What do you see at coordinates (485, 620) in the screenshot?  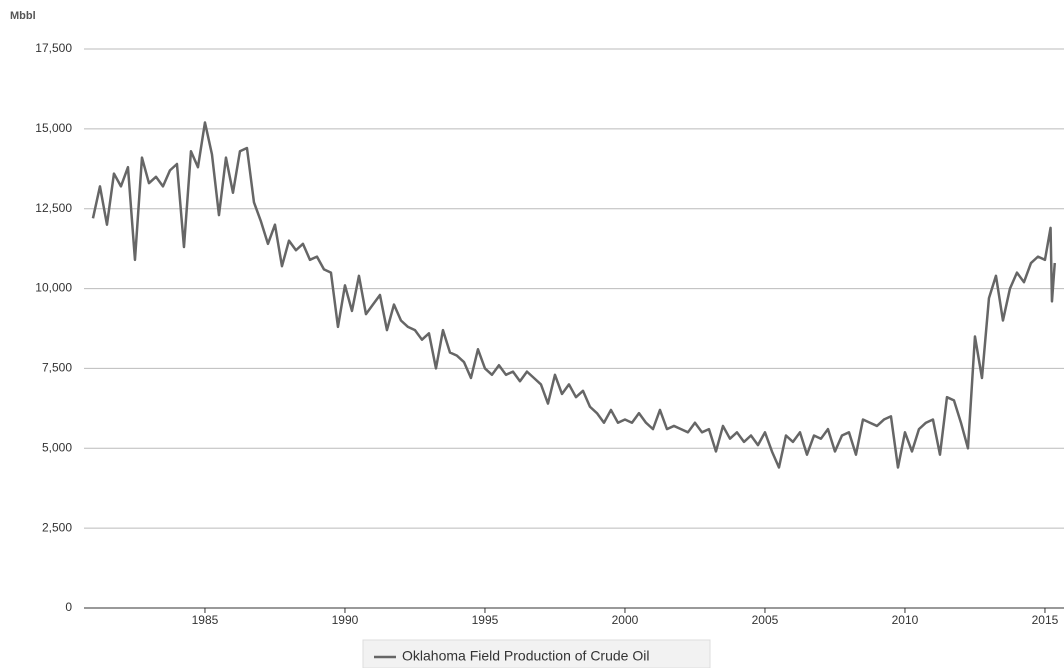 I see `x-tick-label: 1995` at bounding box center [485, 620].